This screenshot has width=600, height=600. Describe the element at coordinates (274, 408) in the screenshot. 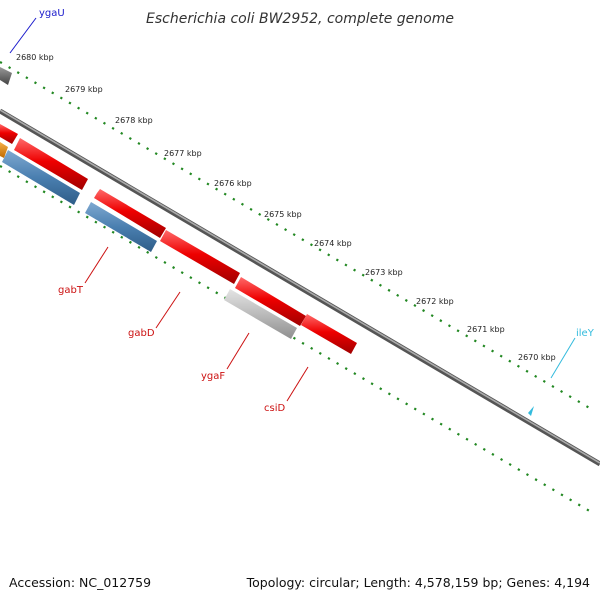

I see `gene-label-csiD: csiD` at that location.